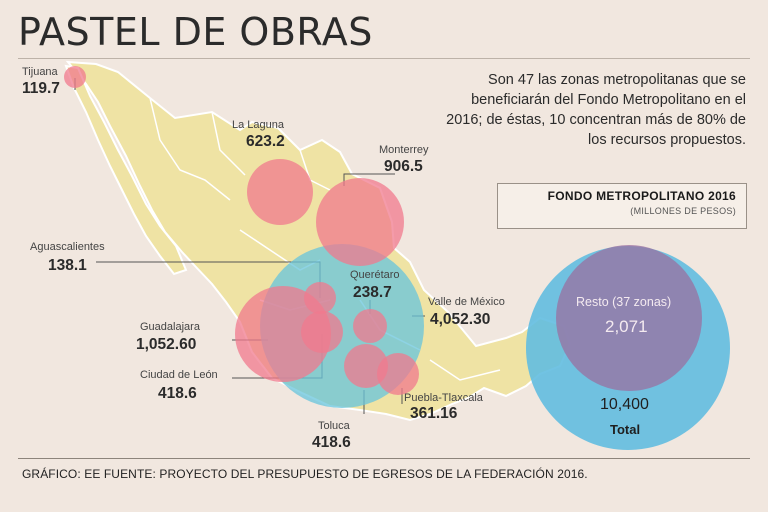 Image resolution: width=768 pixels, height=512 pixels. I want to click on label-queretaro: Querétaro, so click(375, 275).